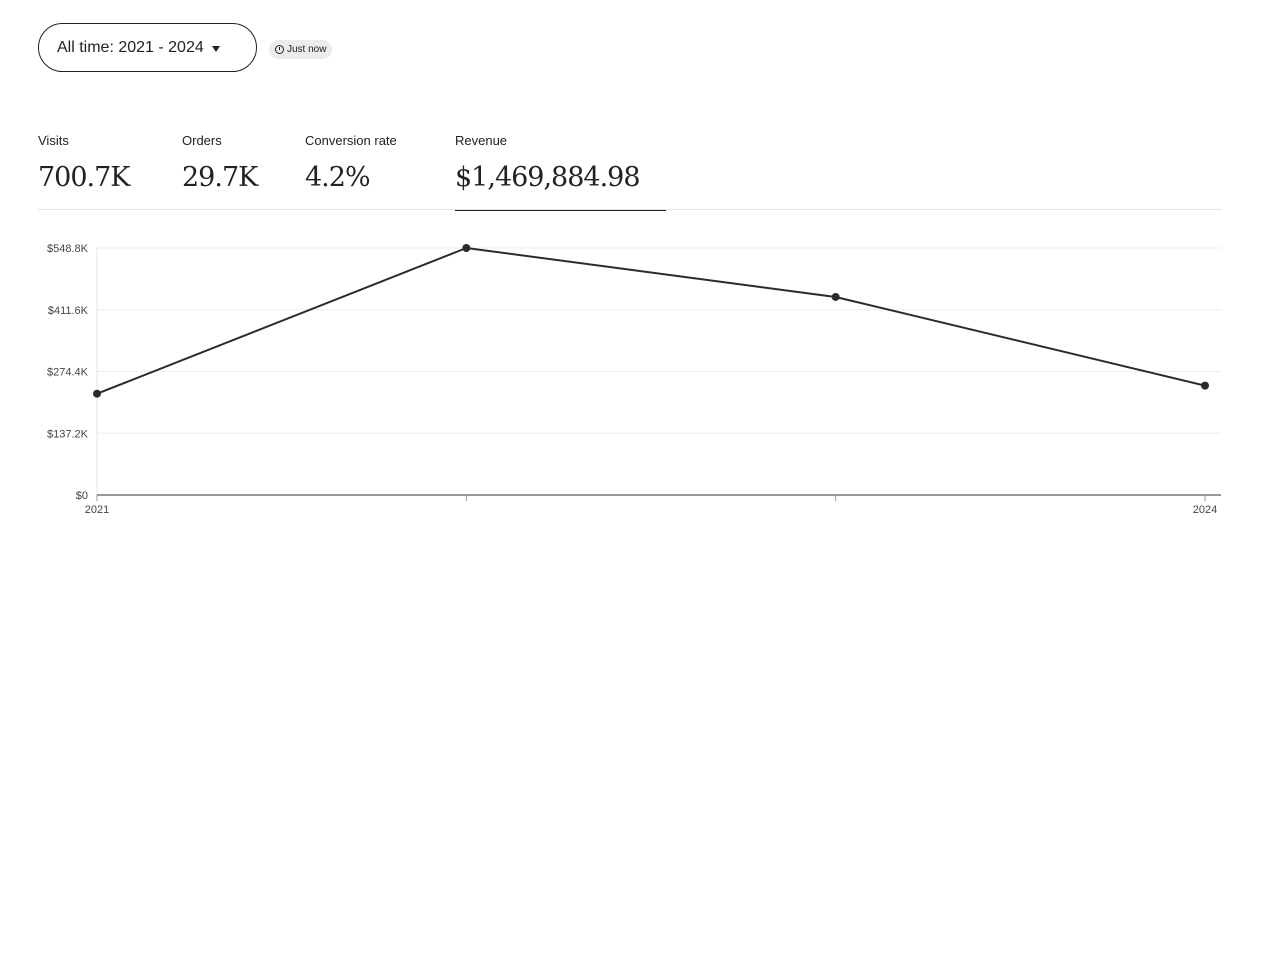 The image size is (1272, 979). What do you see at coordinates (84, 177) in the screenshot?
I see `metric-value: 700.7K` at bounding box center [84, 177].